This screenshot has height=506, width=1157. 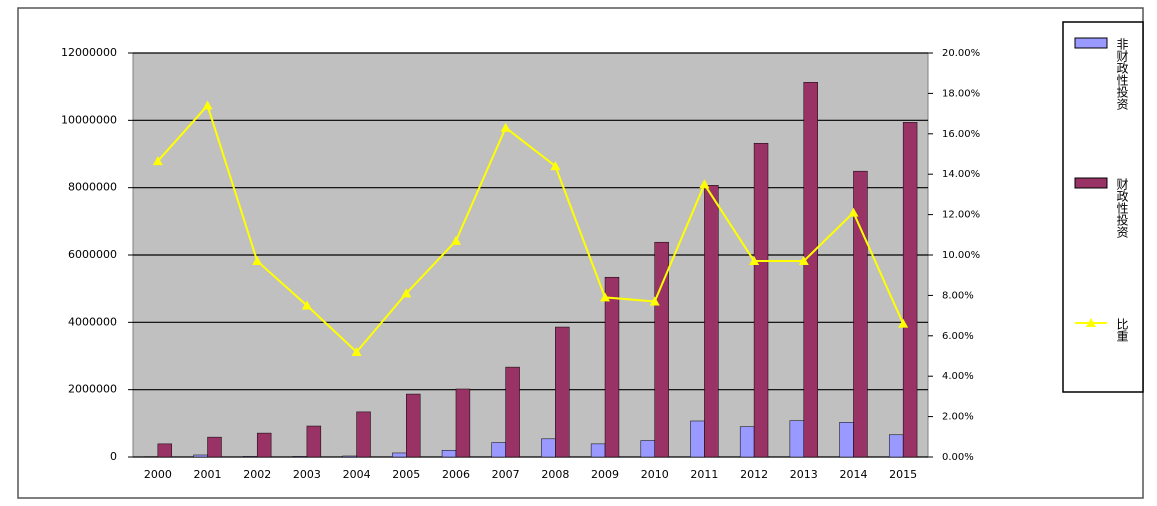 I want to click on y2-tick-label: 16.00%, so click(x=961, y=134).